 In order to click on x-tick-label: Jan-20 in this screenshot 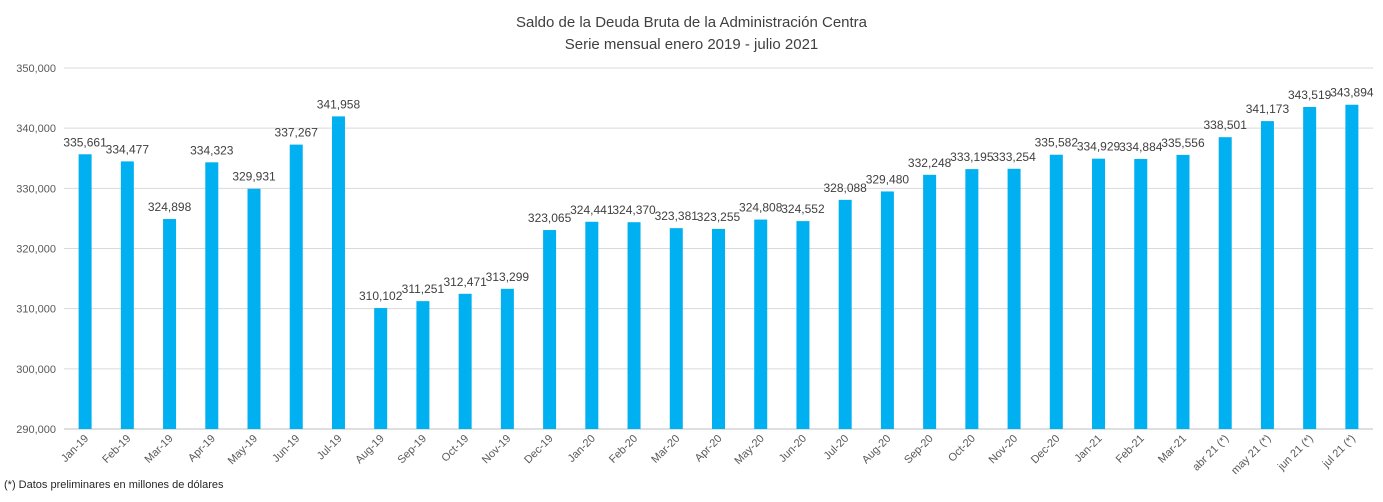, I will do `click(582, 449)`.